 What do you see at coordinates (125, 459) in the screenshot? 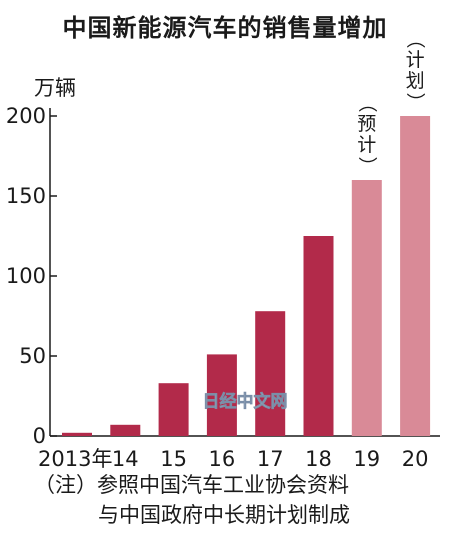
I see `x-tick-label: 14` at bounding box center [125, 459].